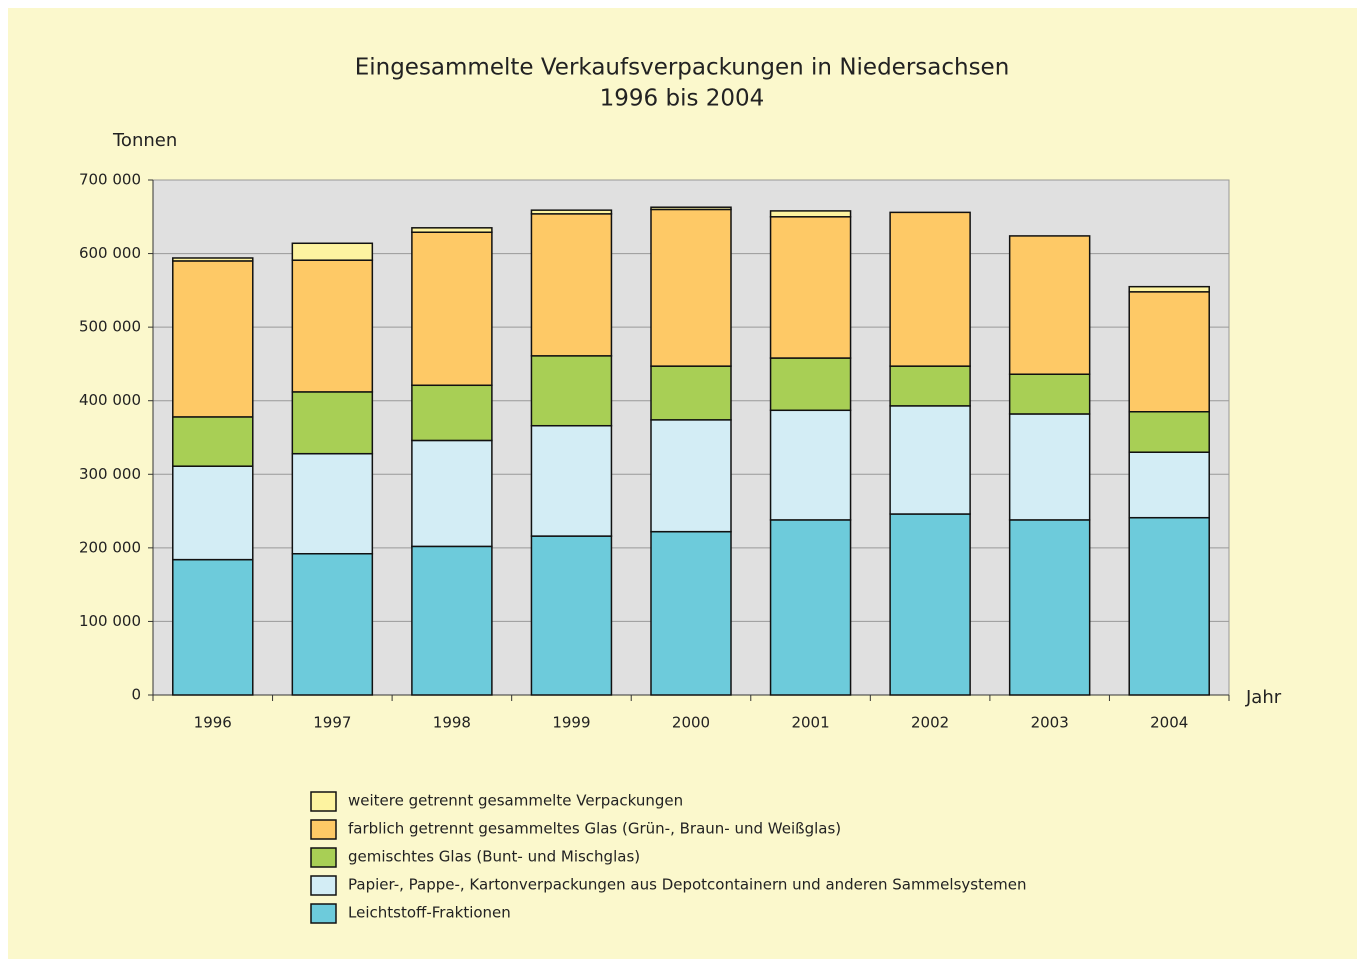 The image size is (1365, 967). Describe the element at coordinates (1263, 697) in the screenshot. I see `x-axis-label: Jahr` at that location.